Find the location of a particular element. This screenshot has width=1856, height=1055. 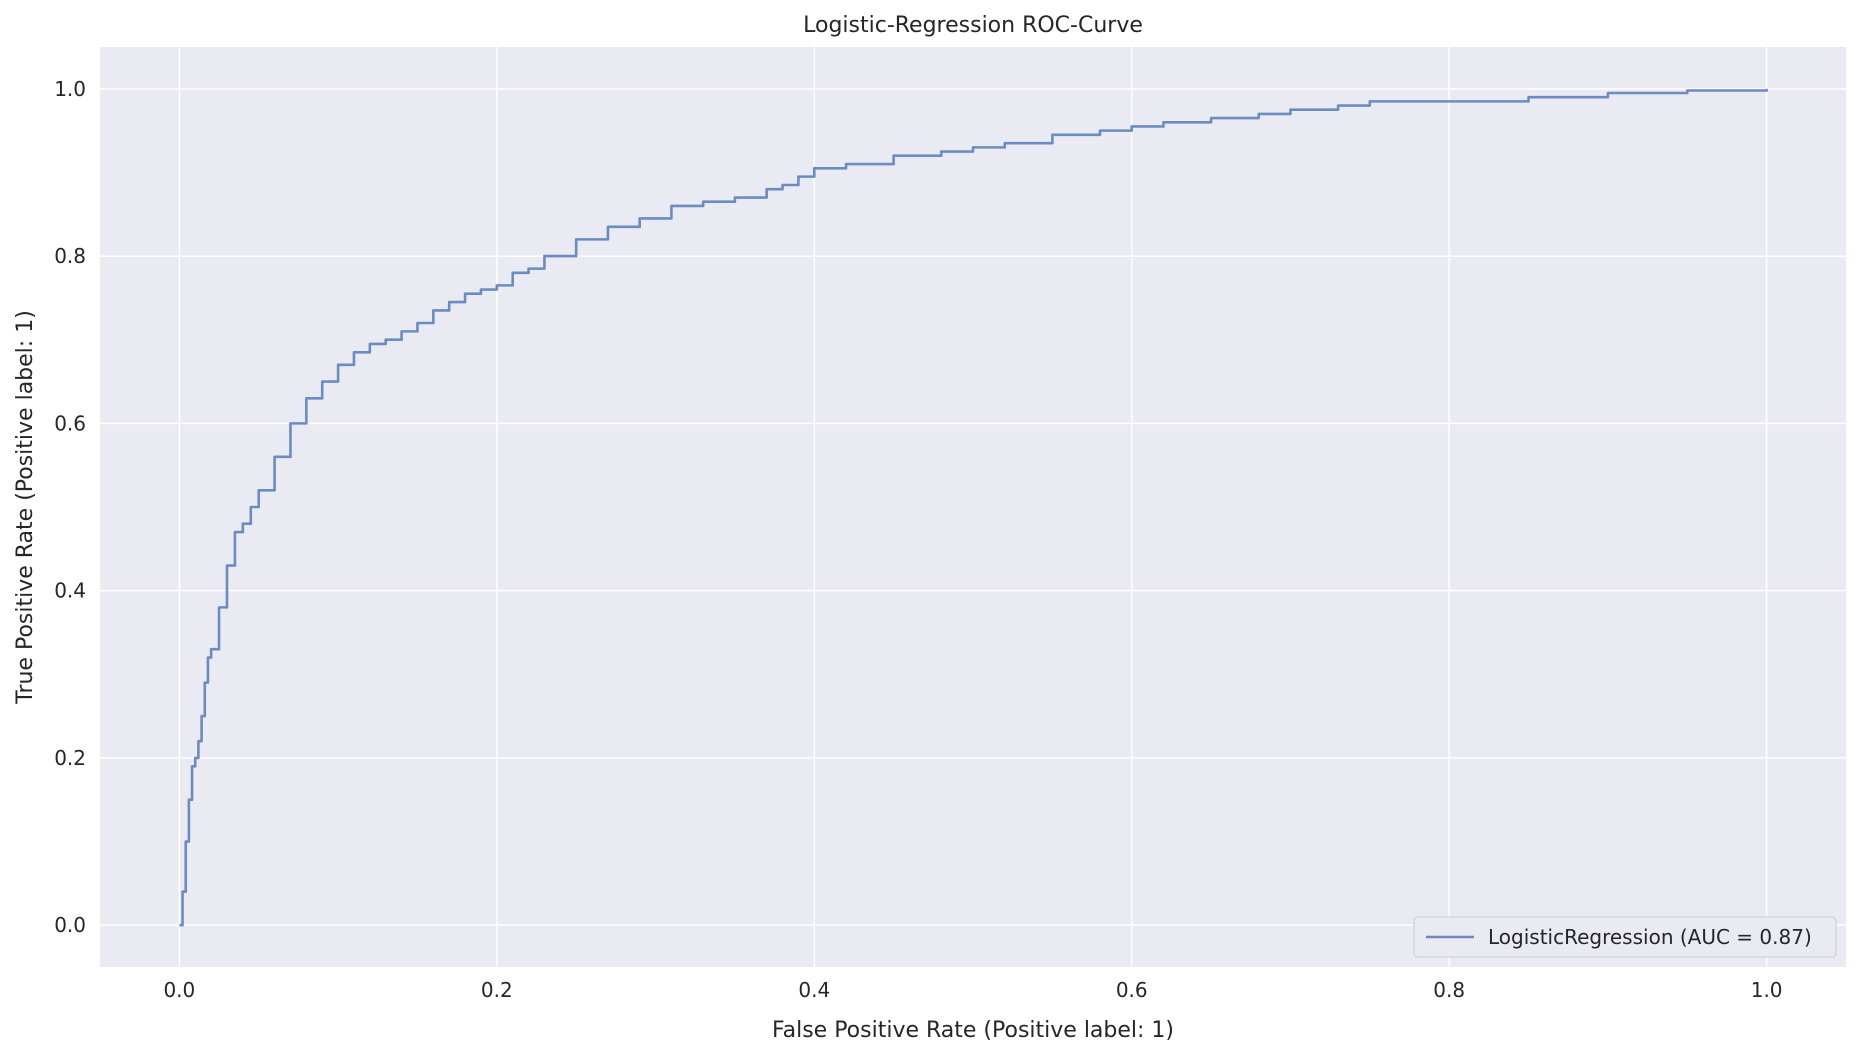

legend: LogisticRegression (AUC = 0.87) is located at coordinates (1625, 937).